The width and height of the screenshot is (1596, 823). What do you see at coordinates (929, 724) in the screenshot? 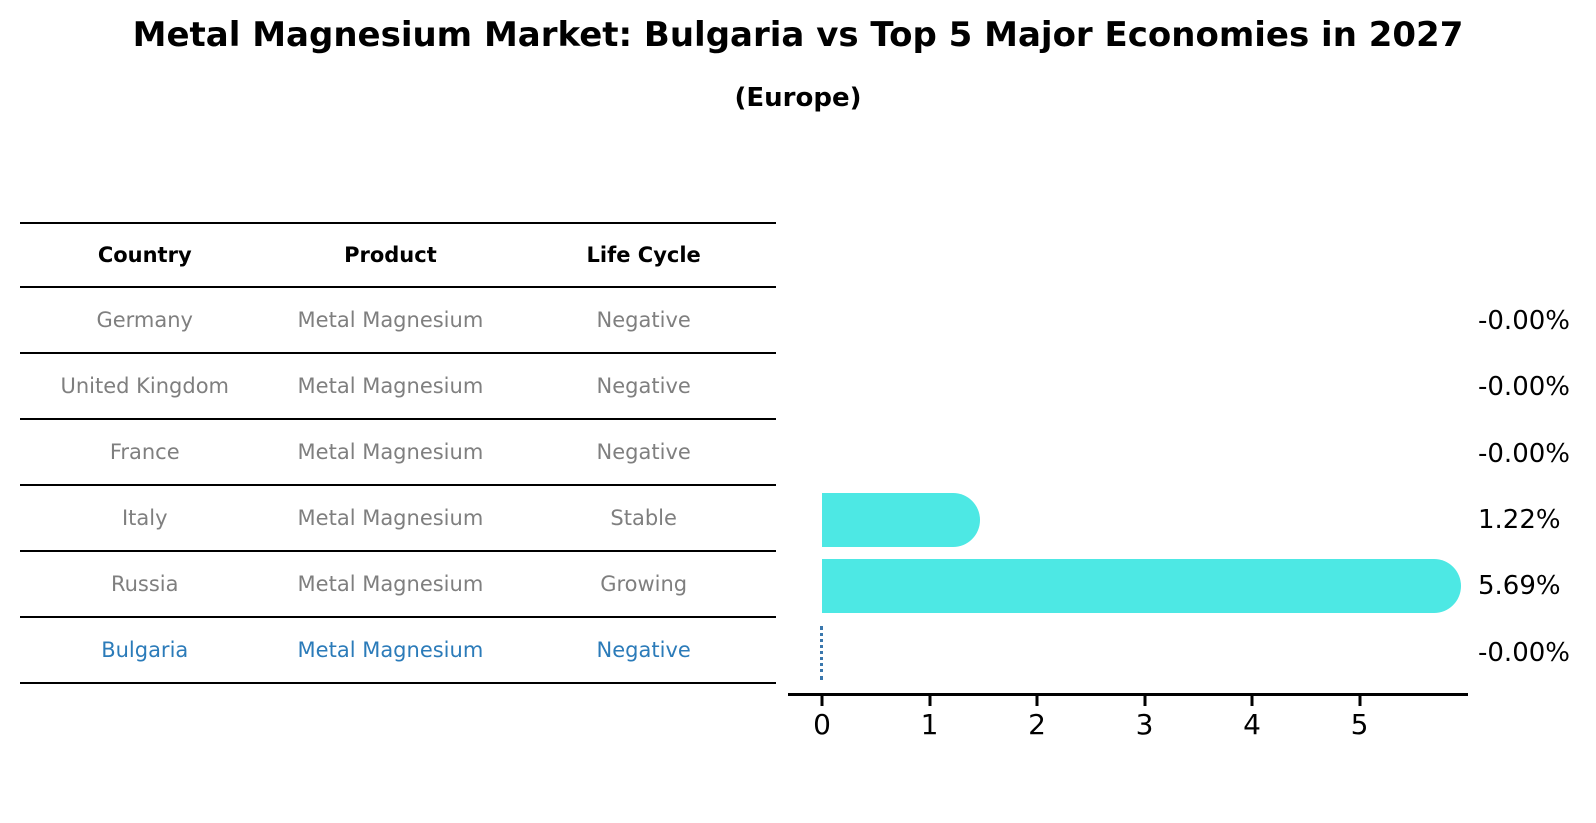
I see `x-axis-tick-label: 1` at bounding box center [929, 724].